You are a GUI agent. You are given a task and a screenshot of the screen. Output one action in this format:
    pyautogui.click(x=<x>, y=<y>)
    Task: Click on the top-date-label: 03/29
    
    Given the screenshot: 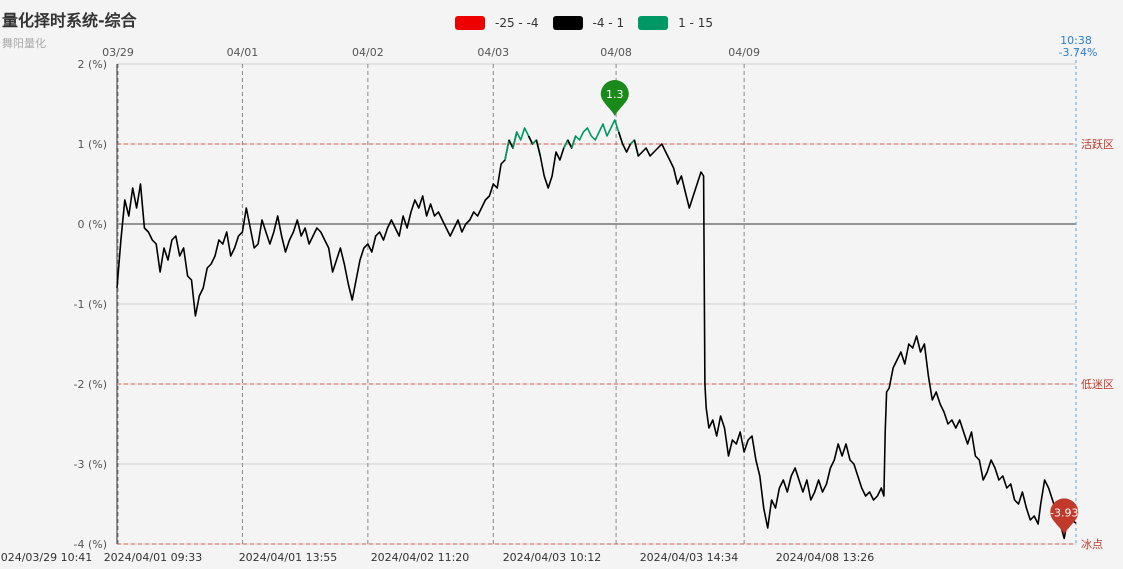 What is the action you would take?
    pyautogui.click(x=118, y=52)
    